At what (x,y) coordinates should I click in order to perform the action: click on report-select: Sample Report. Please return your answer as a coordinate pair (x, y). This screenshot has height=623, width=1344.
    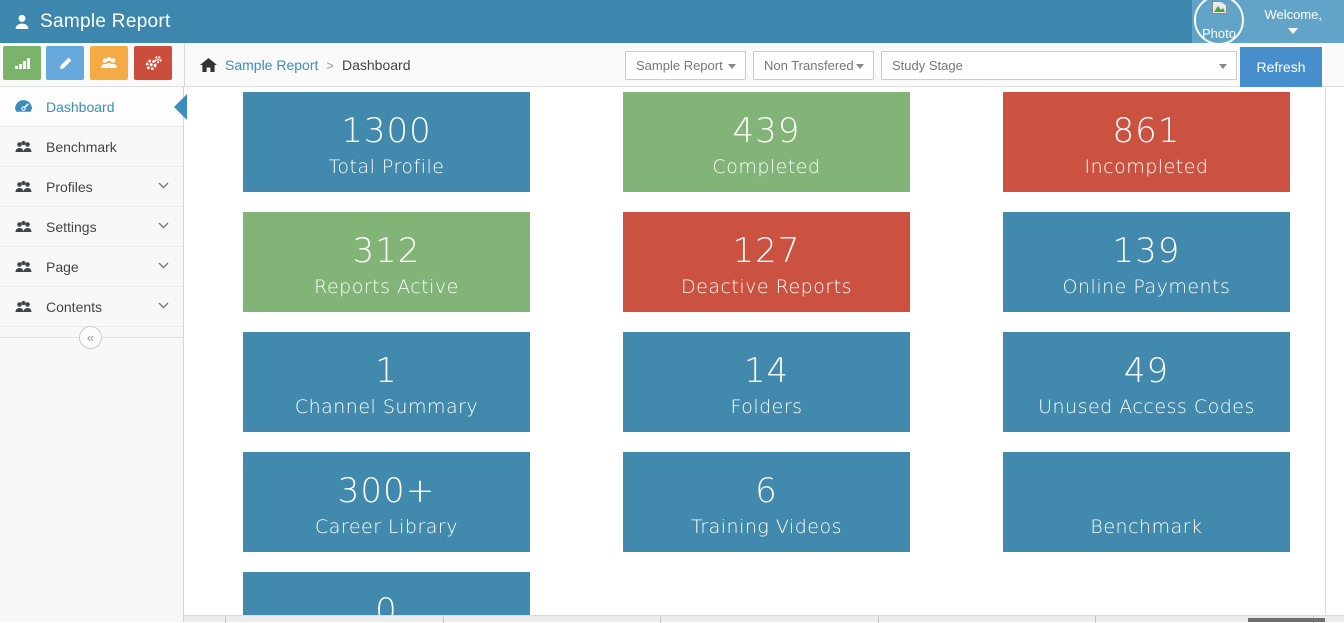
    Looking at the image, I should click on (685, 65).